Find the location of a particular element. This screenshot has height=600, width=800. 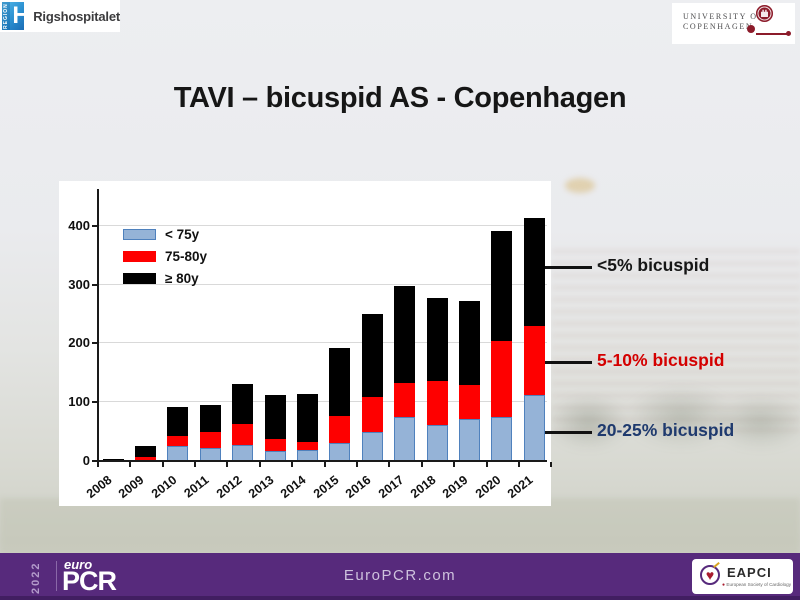

legend-row: ≥ 80y is located at coordinates (165, 278).